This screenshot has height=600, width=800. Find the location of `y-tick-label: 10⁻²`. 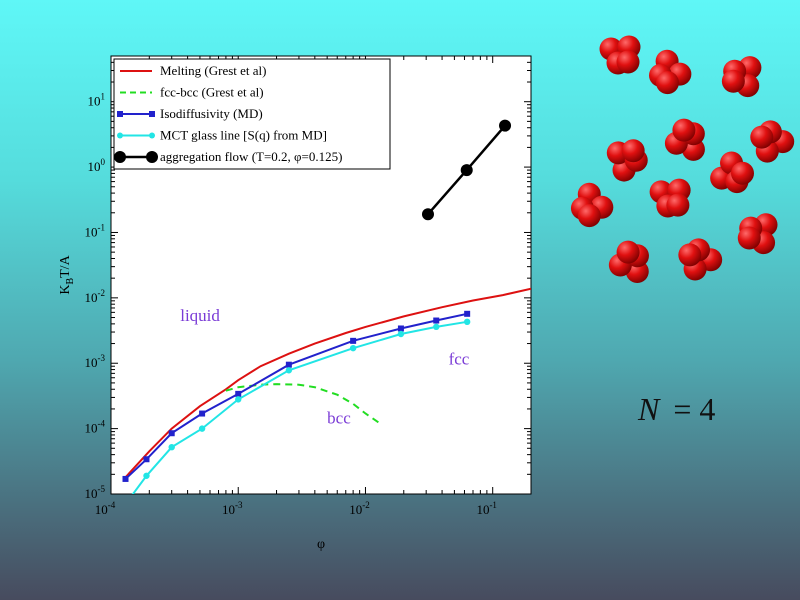

y-tick-label: 10⁻² is located at coordinates (95, 296).